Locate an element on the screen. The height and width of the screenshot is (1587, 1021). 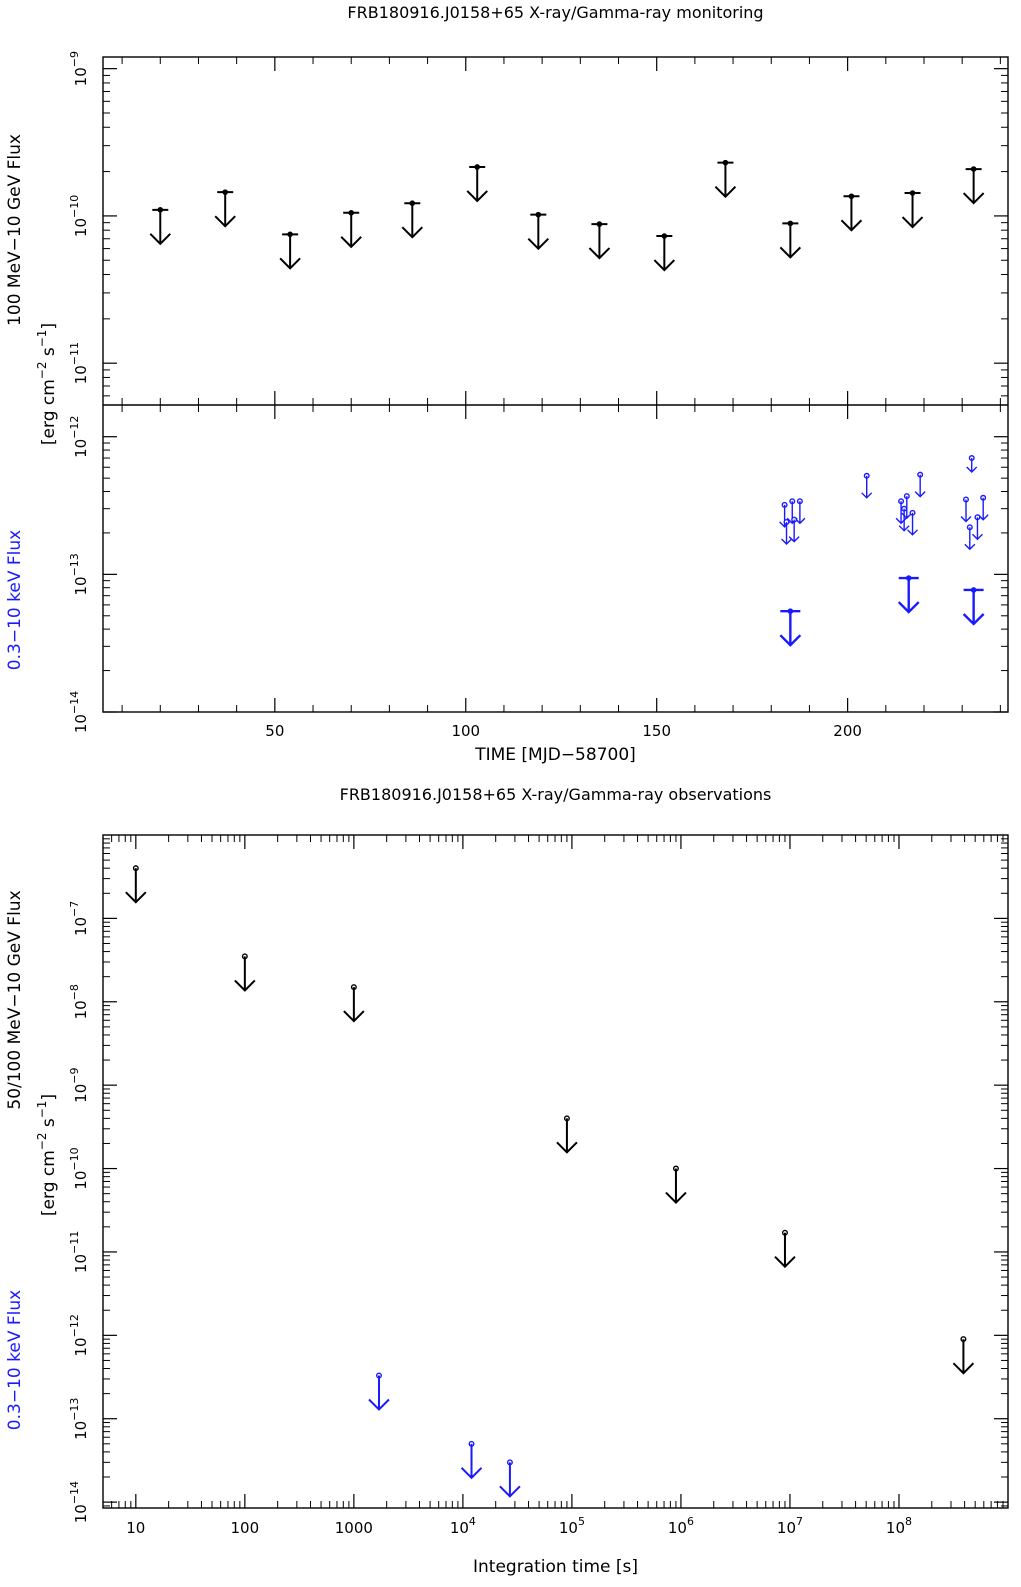
chart2-ytick-label: 10−14 is located at coordinates (79, 1502).